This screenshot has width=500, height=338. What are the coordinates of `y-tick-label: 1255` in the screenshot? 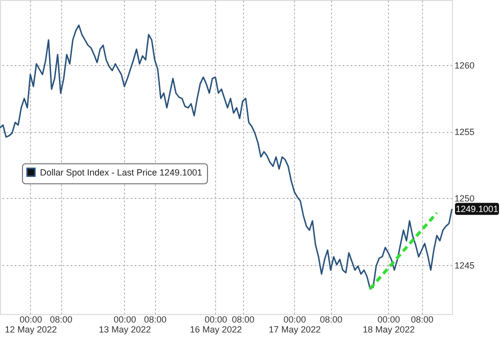 It's located at (464, 132).